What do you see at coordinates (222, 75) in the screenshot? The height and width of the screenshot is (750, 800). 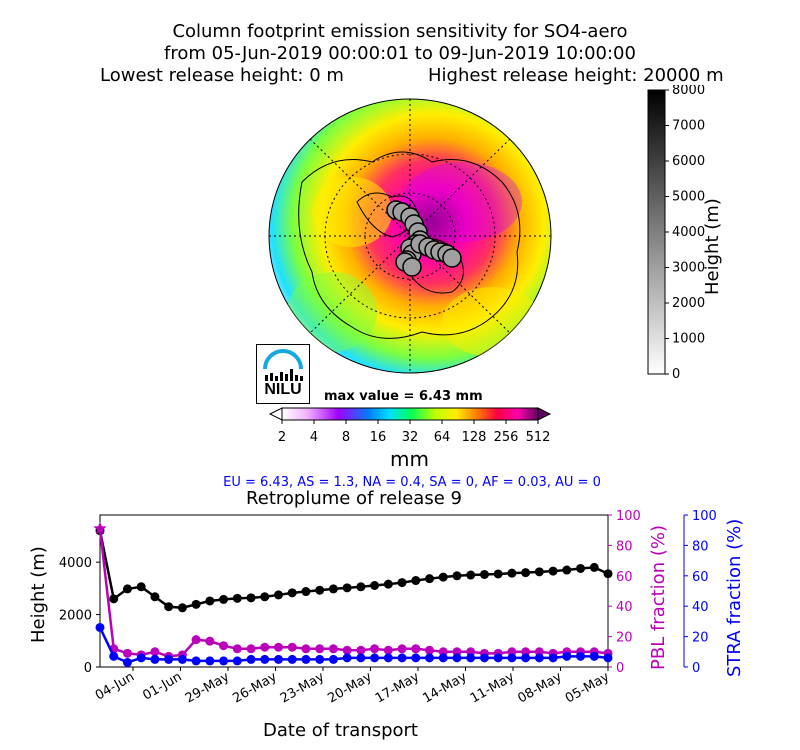 I see `lowest-release-label: Lowest release height: 0 m` at bounding box center [222, 75].